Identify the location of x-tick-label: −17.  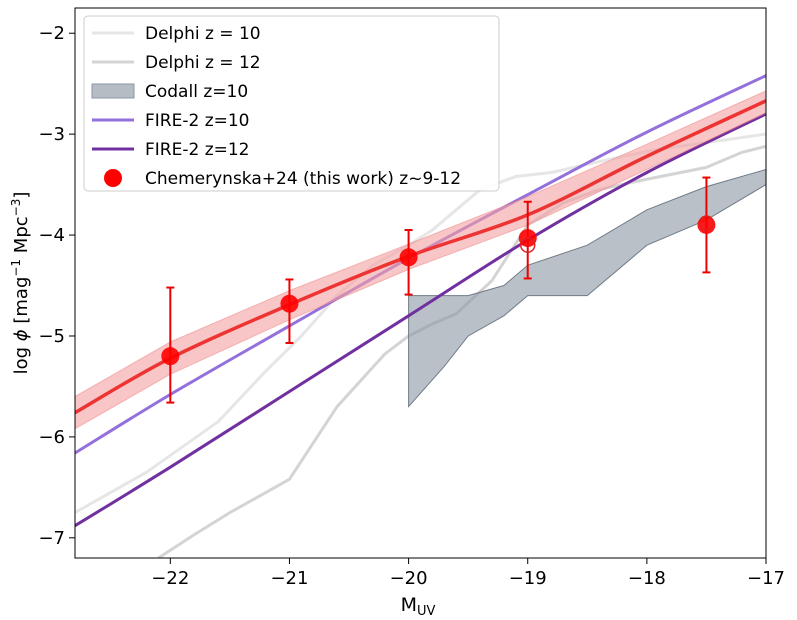
(766, 578).